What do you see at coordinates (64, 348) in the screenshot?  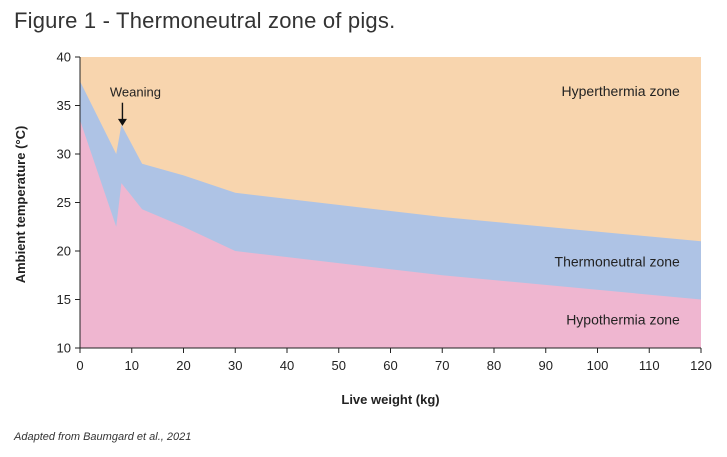 I see `y-tick-label: 10` at bounding box center [64, 348].